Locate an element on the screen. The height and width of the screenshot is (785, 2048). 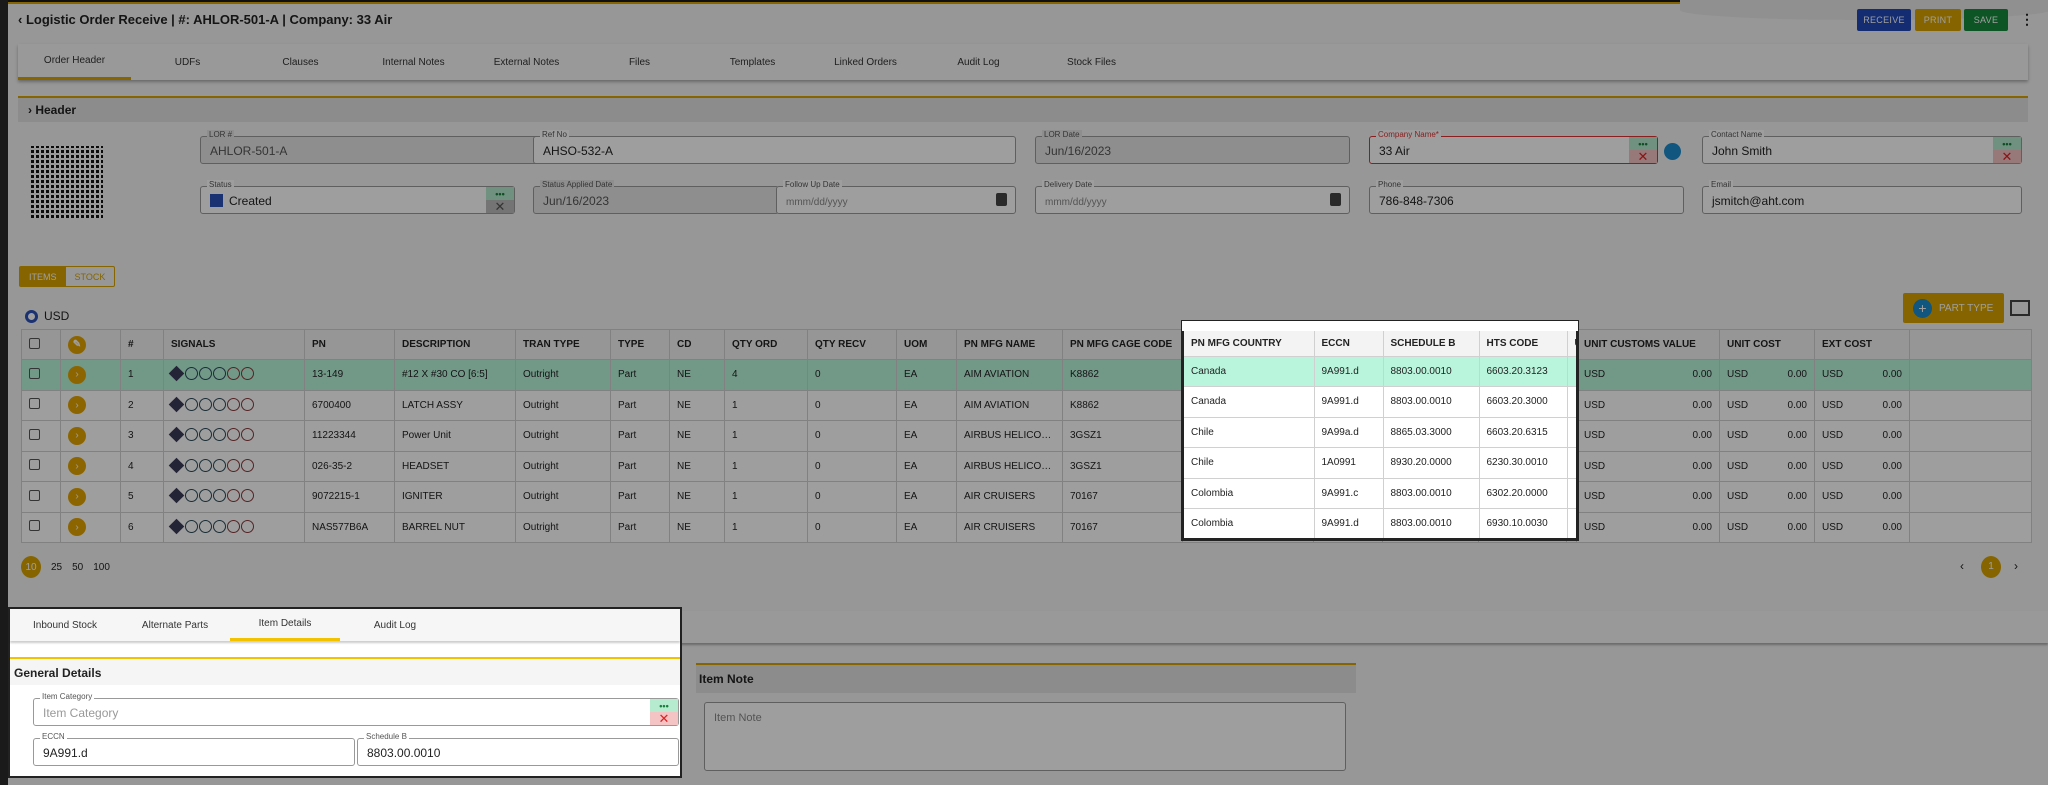
column-header is located at coordinates (41, 344).